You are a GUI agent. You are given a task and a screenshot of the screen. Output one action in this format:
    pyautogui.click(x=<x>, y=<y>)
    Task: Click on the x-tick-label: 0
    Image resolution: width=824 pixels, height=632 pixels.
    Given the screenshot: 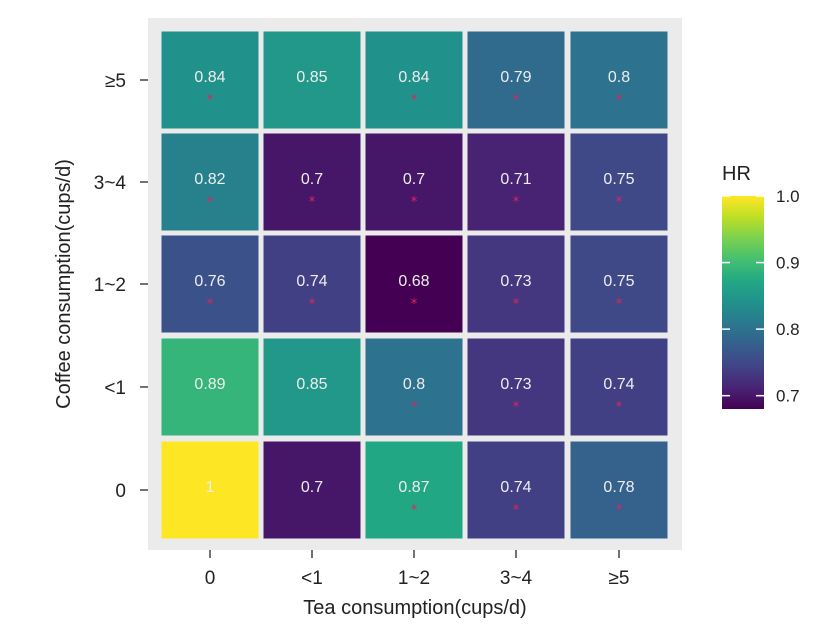 What is the action you would take?
    pyautogui.click(x=210, y=578)
    